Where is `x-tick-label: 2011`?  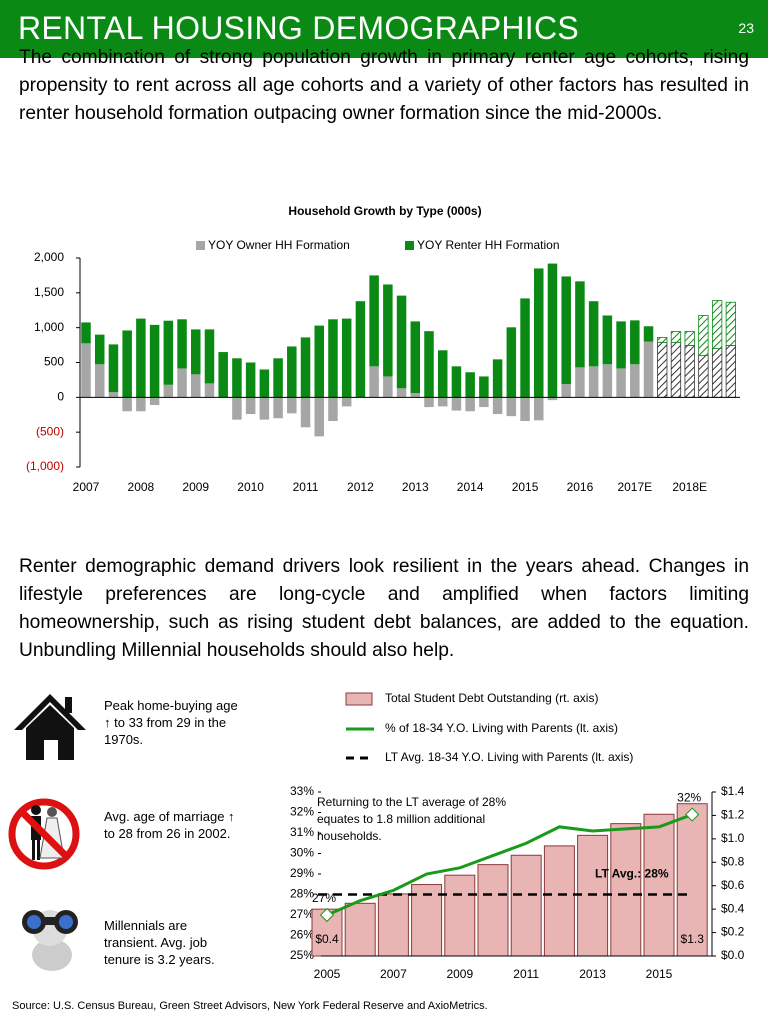 x-tick-label: 2011 is located at coordinates (306, 487).